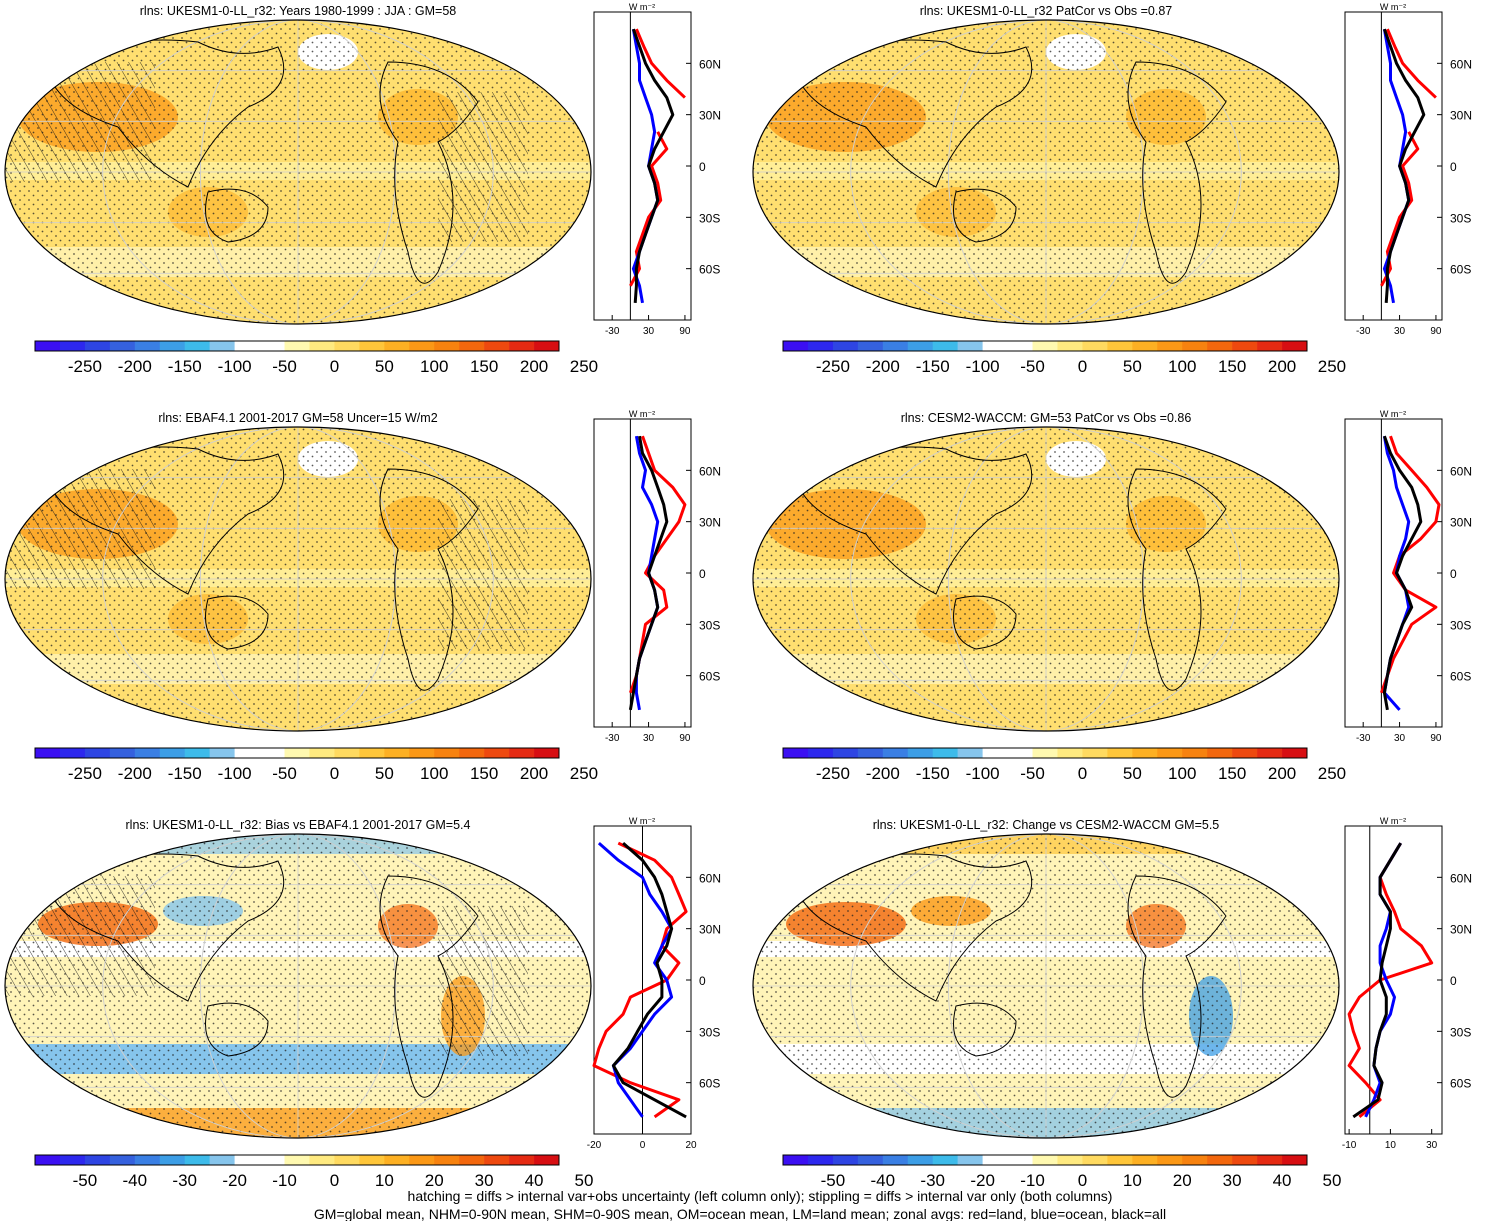  Describe the element at coordinates (1132, 1180) in the screenshot. I see `colorbar-tick-label: 10` at that location.